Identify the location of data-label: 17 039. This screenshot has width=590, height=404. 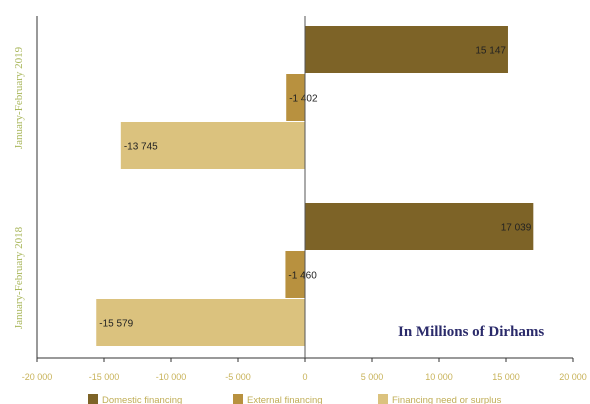
(516, 228).